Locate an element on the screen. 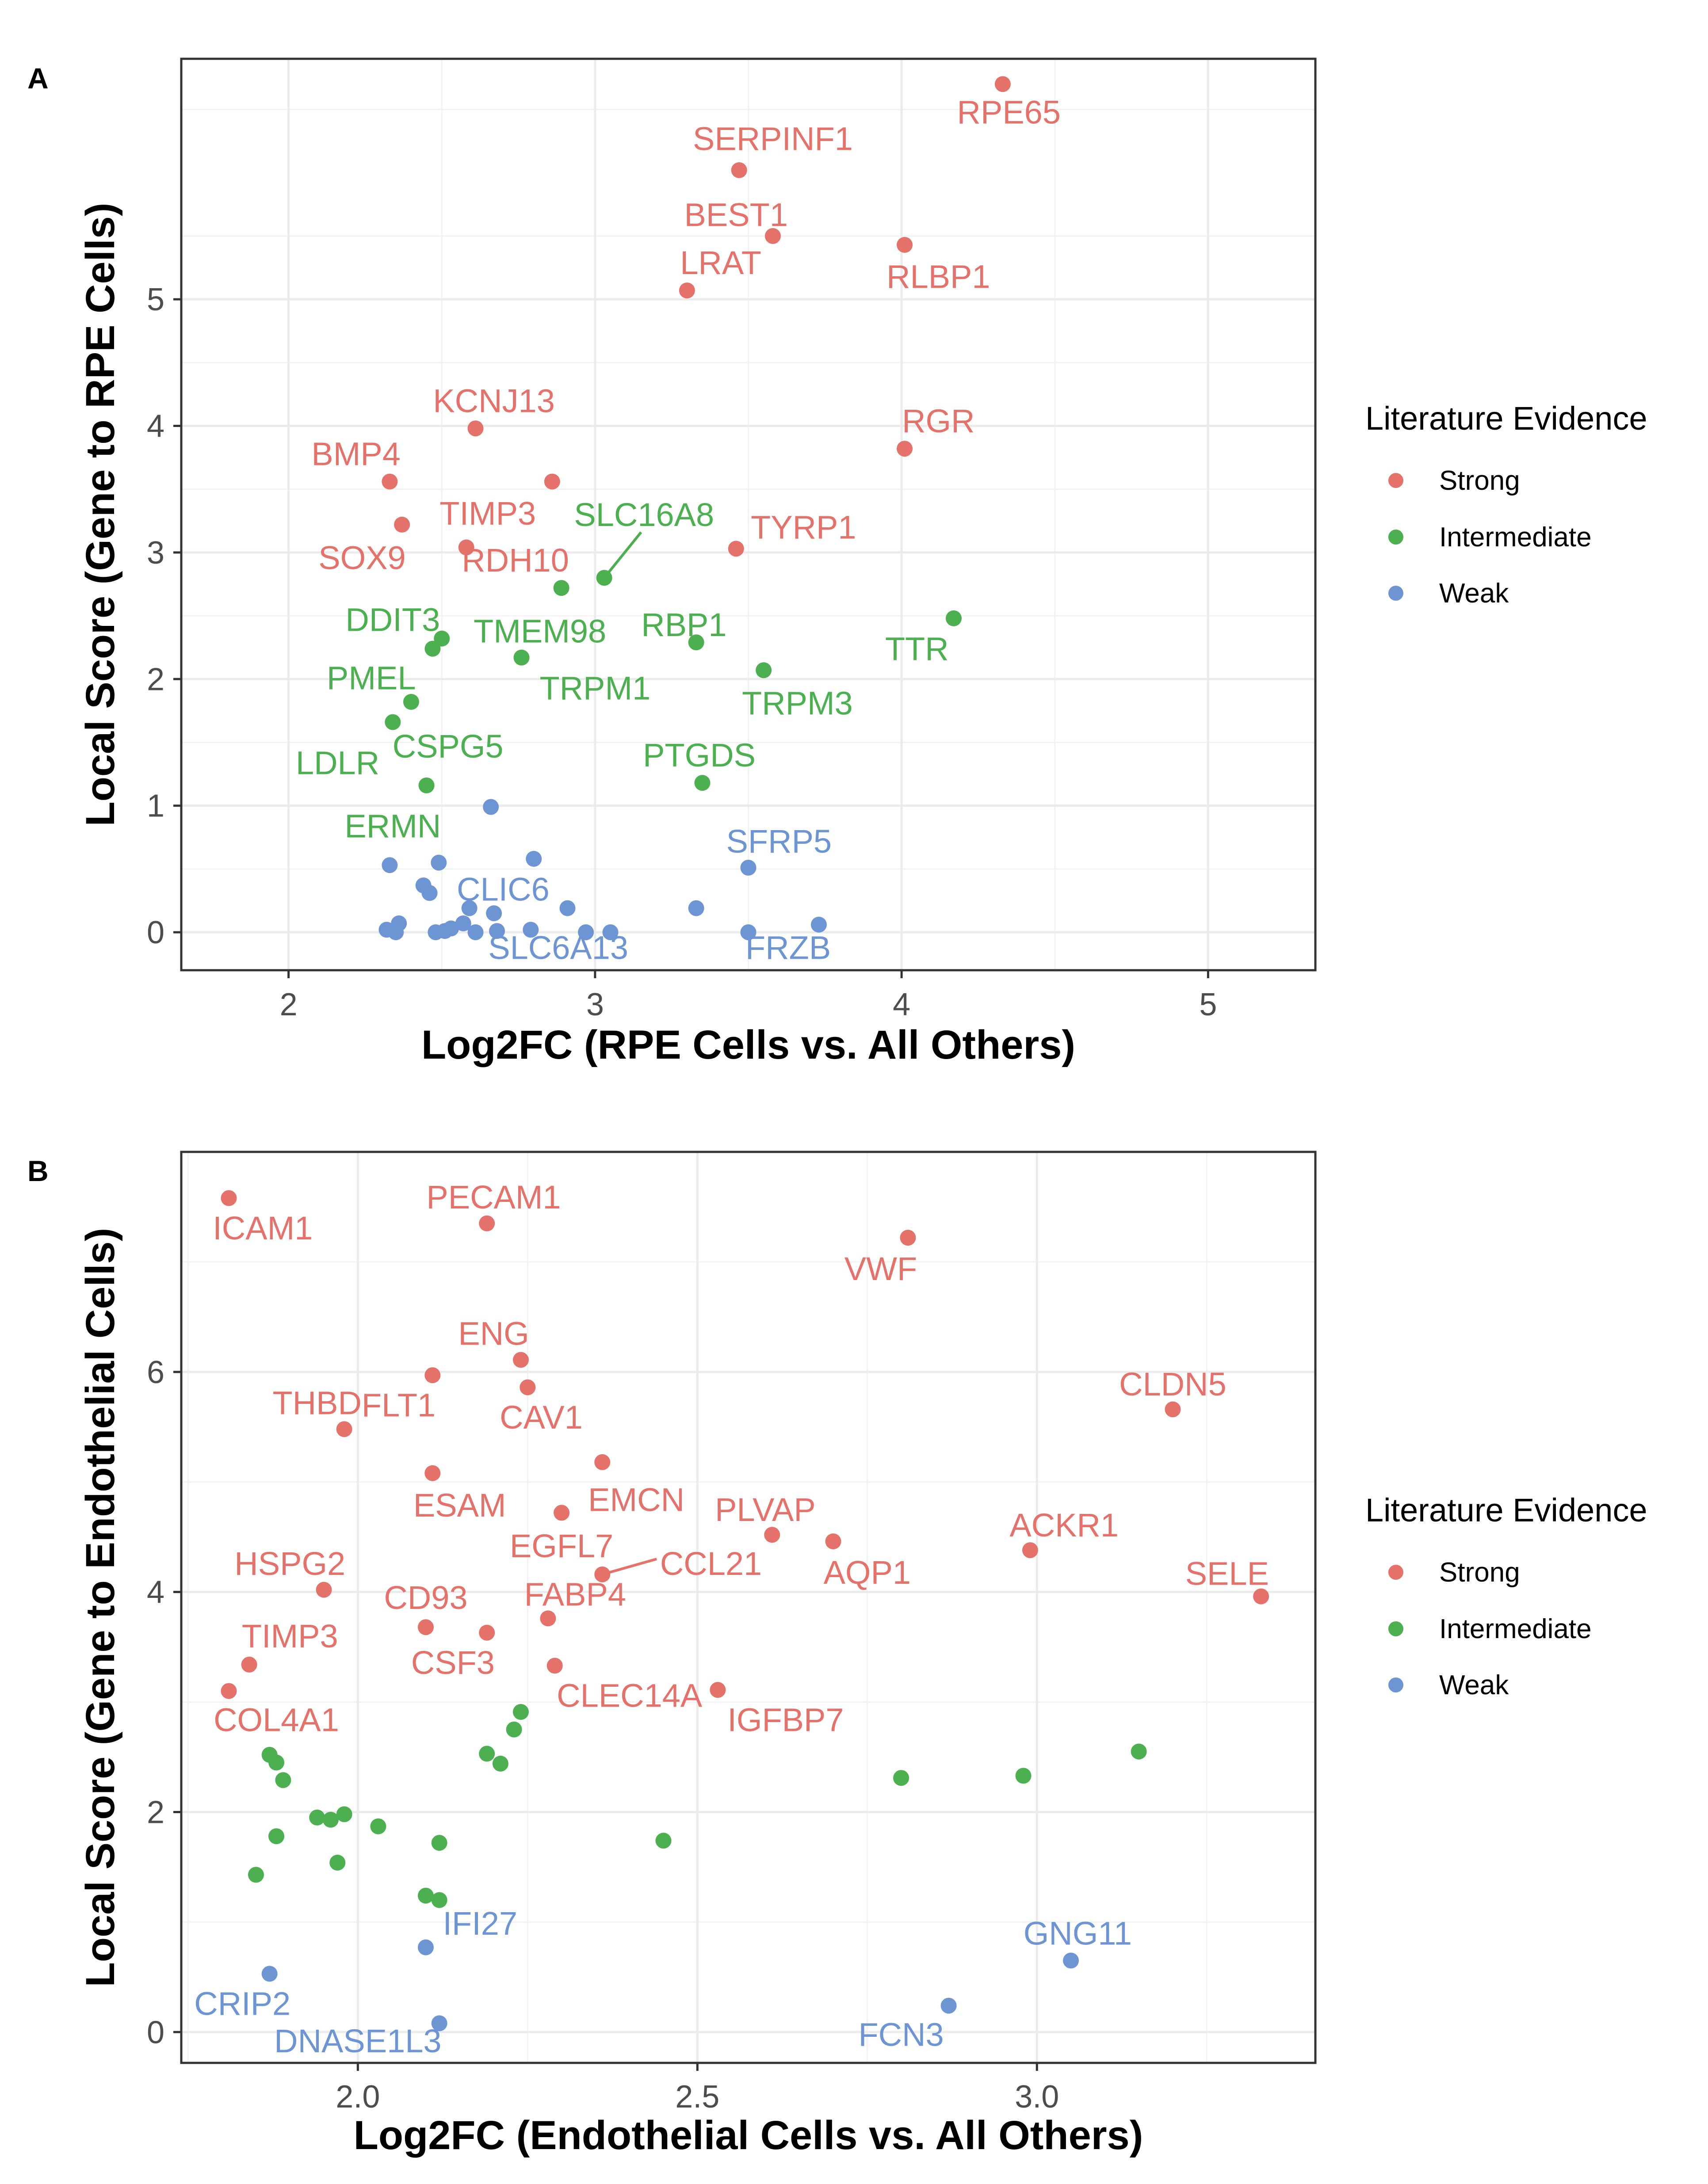 The width and height of the screenshot is (1708, 2184). a-label-pmel: PMEL is located at coordinates (371, 677).